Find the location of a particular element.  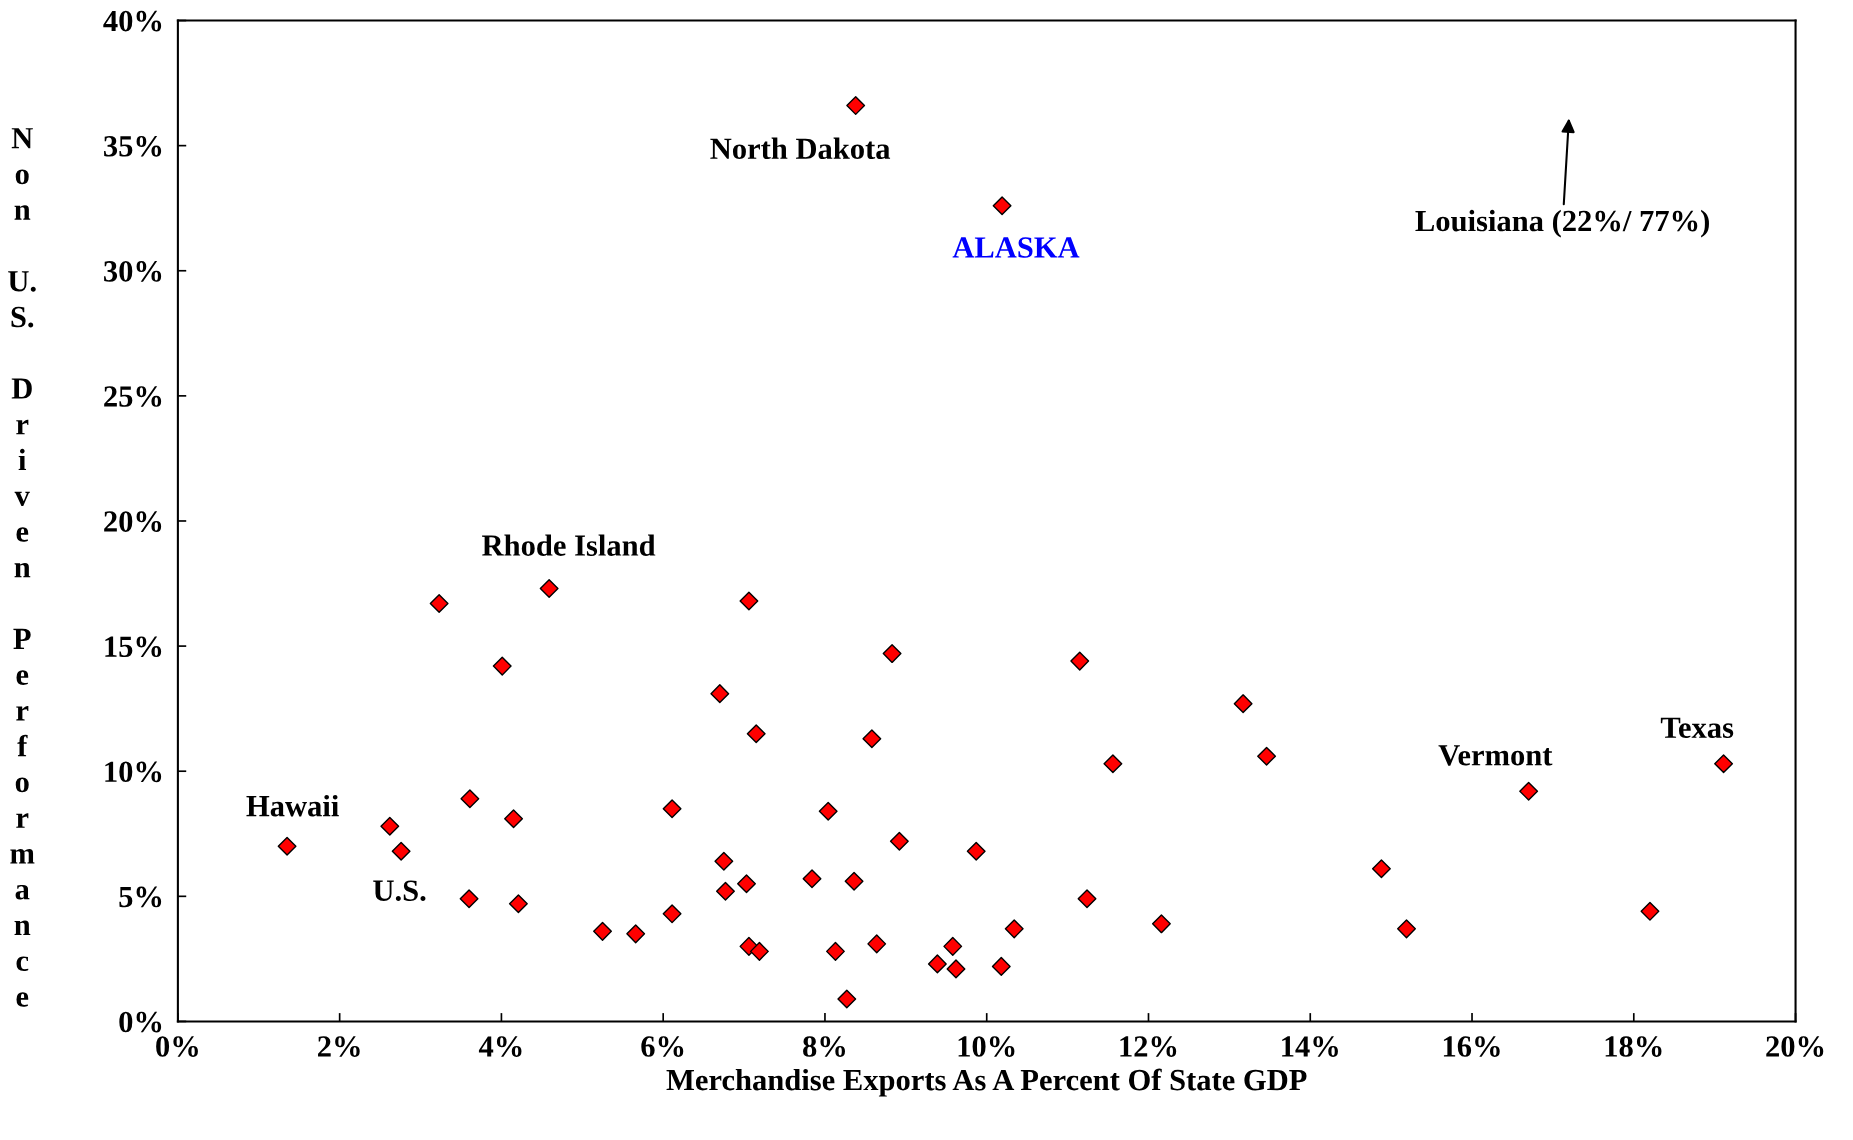

y-tick-label: 30% is located at coordinates (133, 271).